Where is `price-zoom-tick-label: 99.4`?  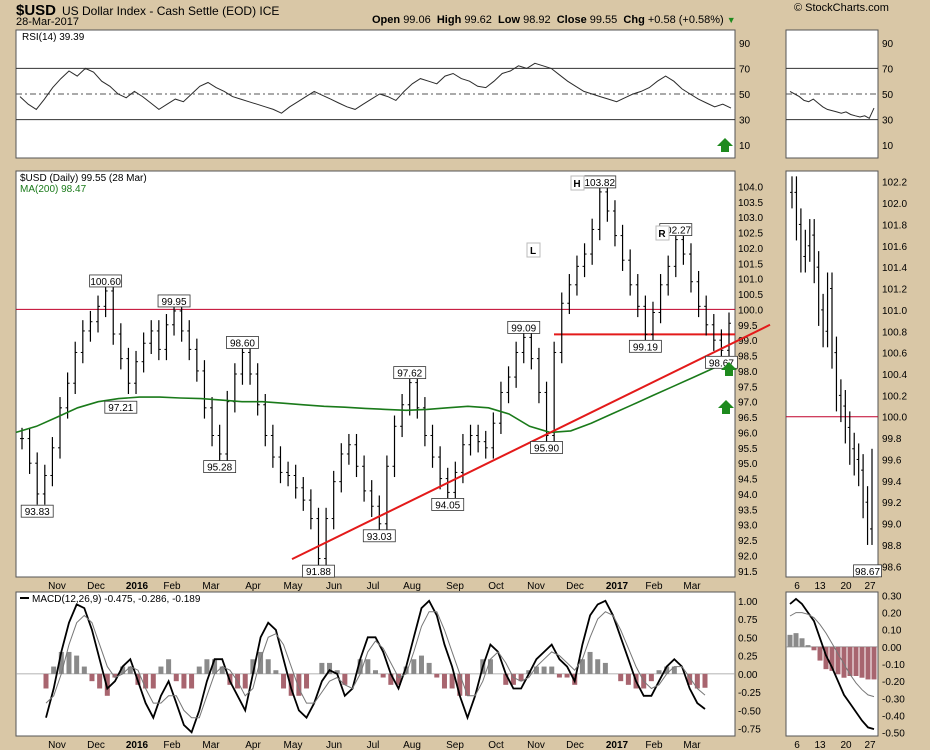
price-zoom-tick-label: 99.4 is located at coordinates (892, 482).